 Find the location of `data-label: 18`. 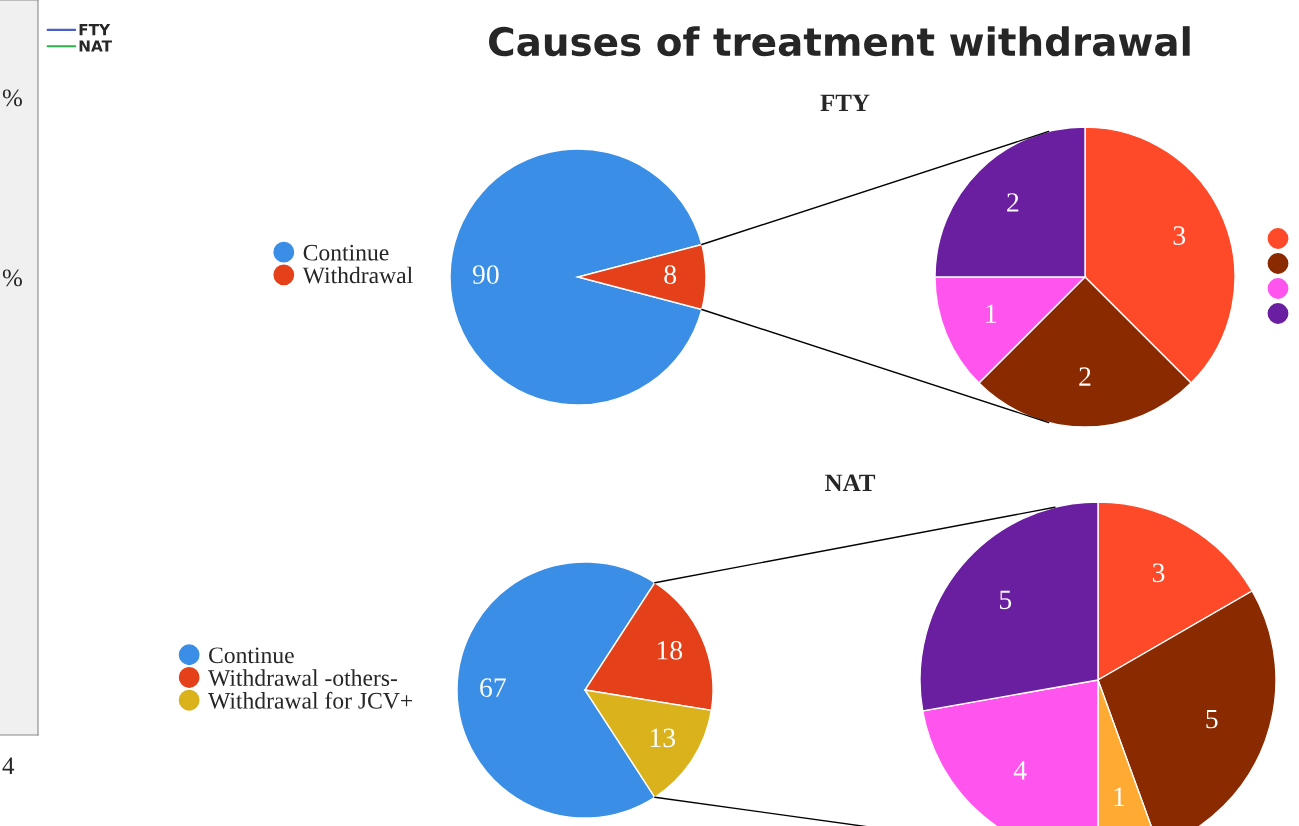

data-label: 18 is located at coordinates (670, 650).